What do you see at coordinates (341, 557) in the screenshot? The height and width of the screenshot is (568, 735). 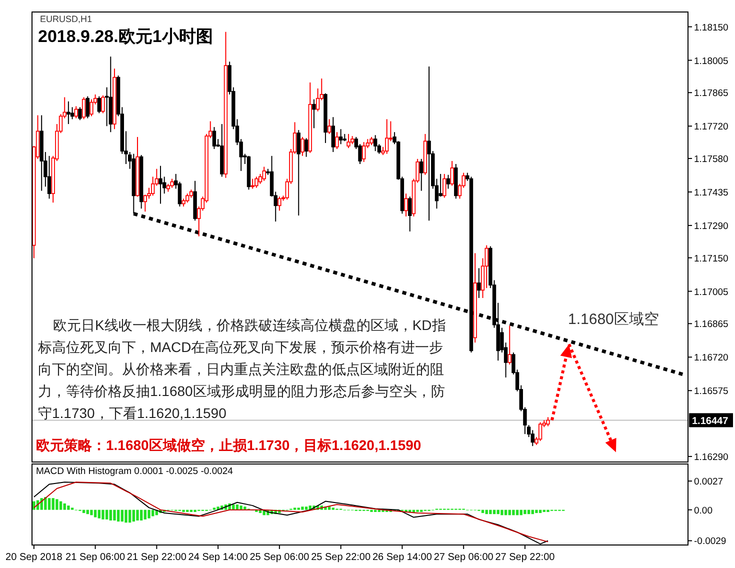 I see `x-tick-label: 25 Sep 22:00` at bounding box center [341, 557].